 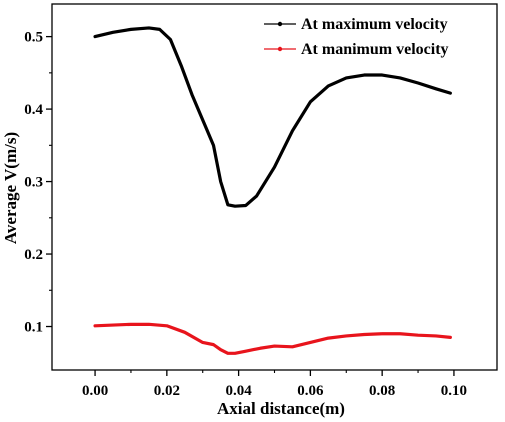 What do you see at coordinates (33, 110) in the screenshot?
I see `y-tick-label: 0.4` at bounding box center [33, 110].